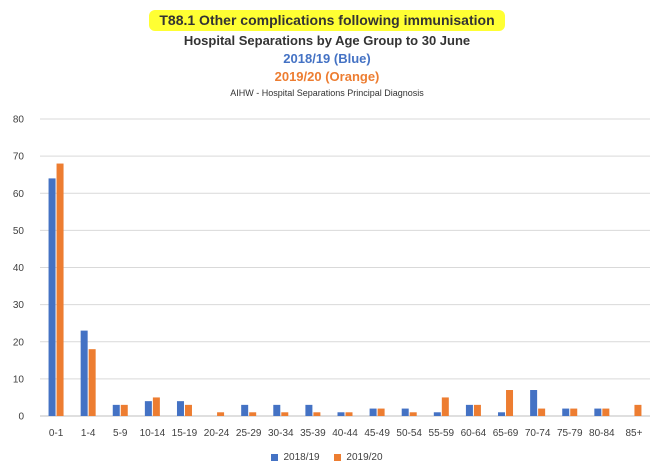  I want to click on y-tick-label: 50, so click(19, 231).